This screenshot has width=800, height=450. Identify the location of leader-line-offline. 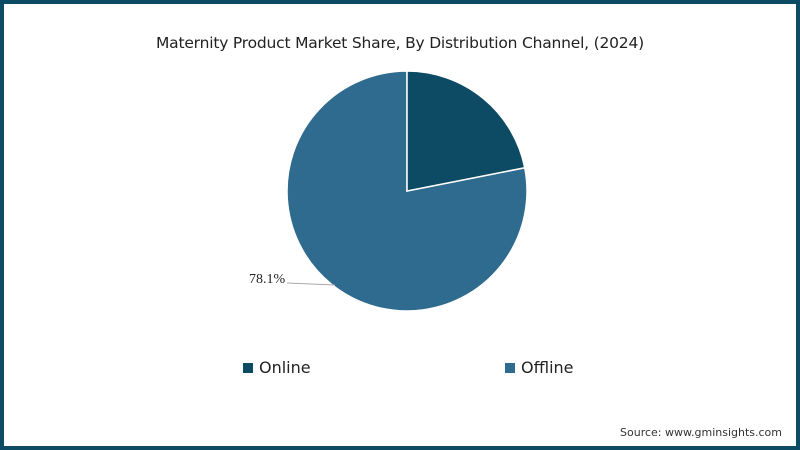
(311, 284).